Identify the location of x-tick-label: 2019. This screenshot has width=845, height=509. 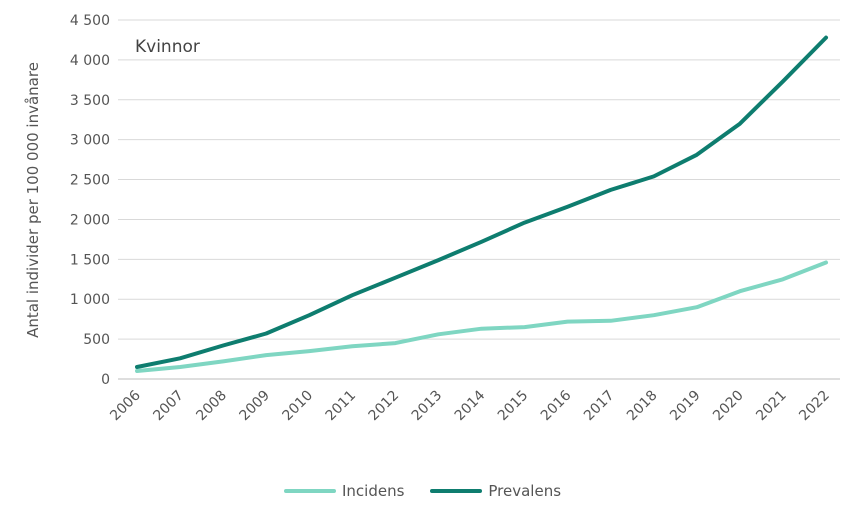
(685, 406).